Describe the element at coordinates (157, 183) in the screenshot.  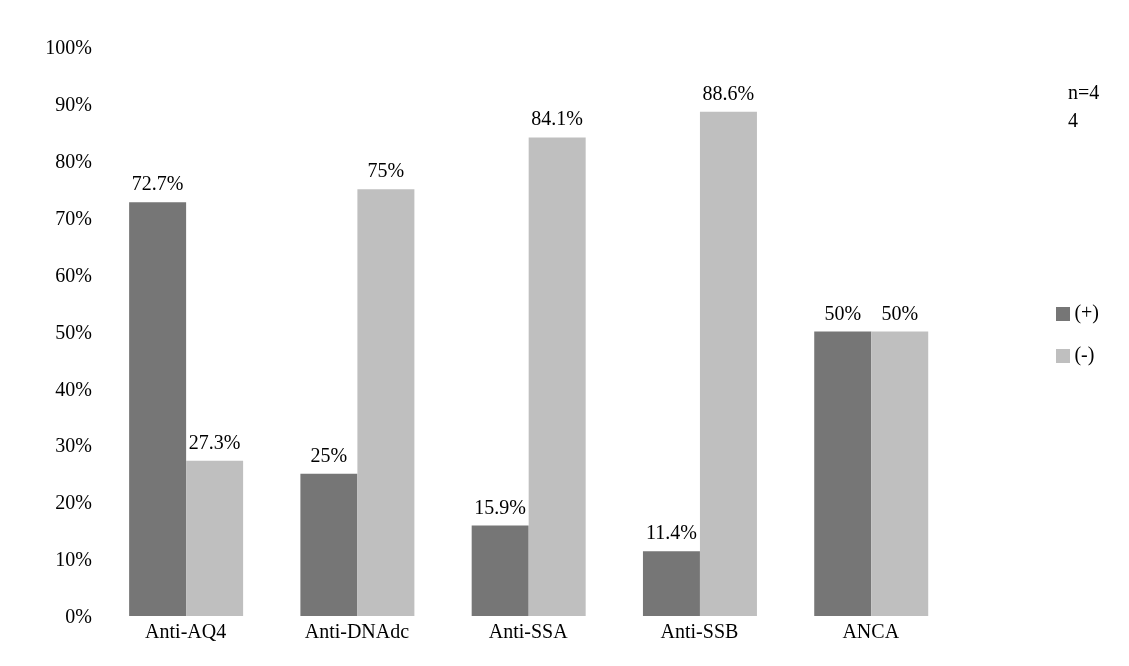
I see `data-label: 72.7%` at that location.